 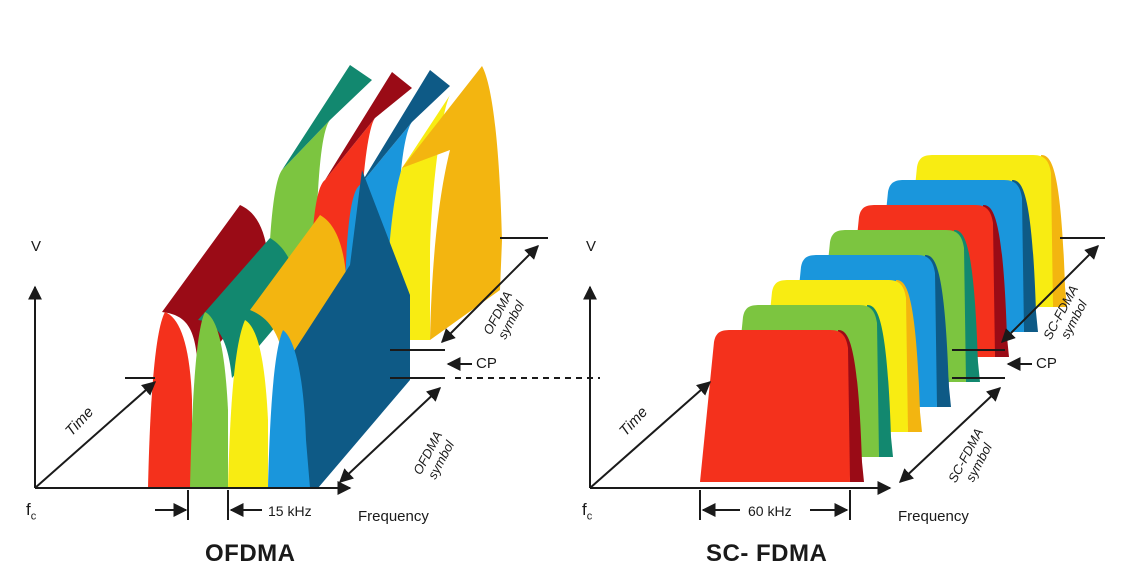 What do you see at coordinates (393, 516) in the screenshot?
I see `ofdma-frequency-label: Frequency` at bounding box center [393, 516].